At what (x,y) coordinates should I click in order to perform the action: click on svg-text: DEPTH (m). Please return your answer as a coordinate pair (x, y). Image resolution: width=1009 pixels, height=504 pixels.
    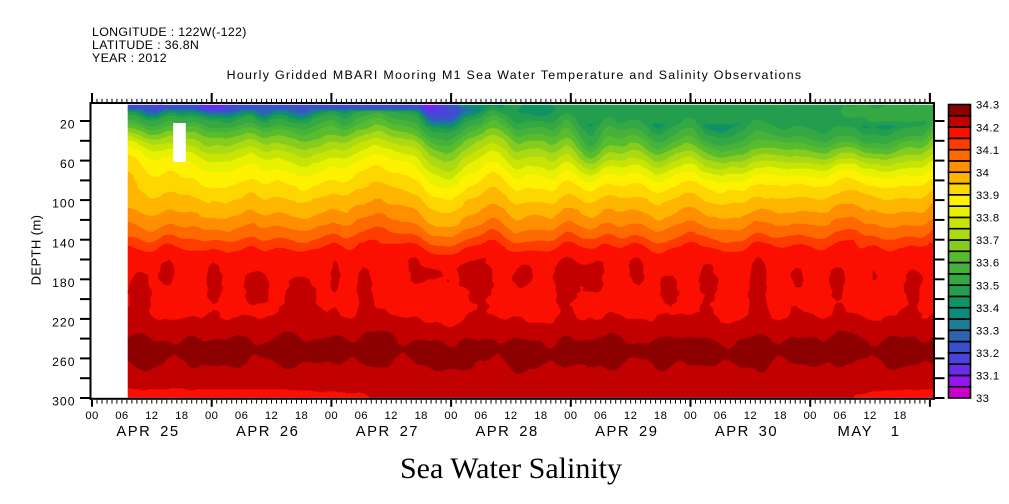
    Looking at the image, I should click on (36, 250).